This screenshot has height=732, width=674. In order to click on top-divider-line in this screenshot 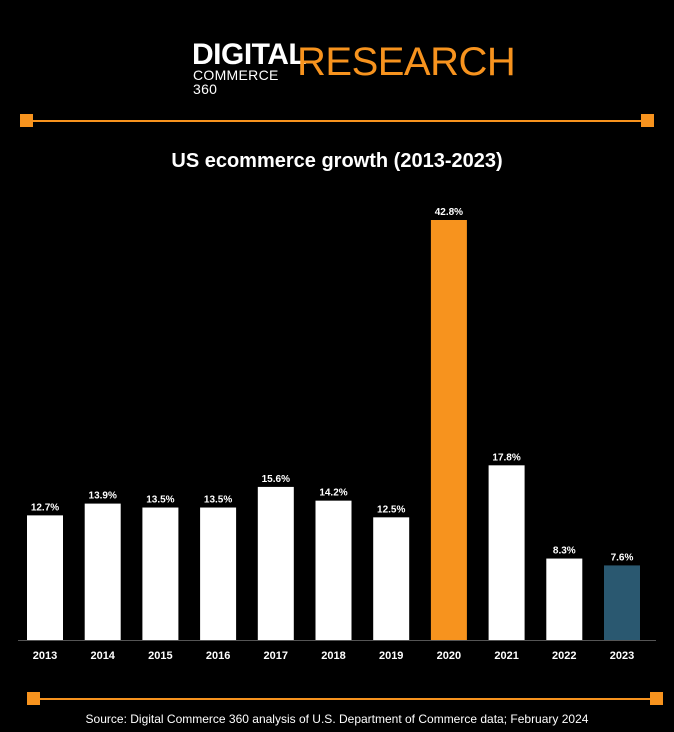, I will do `click(337, 121)`.